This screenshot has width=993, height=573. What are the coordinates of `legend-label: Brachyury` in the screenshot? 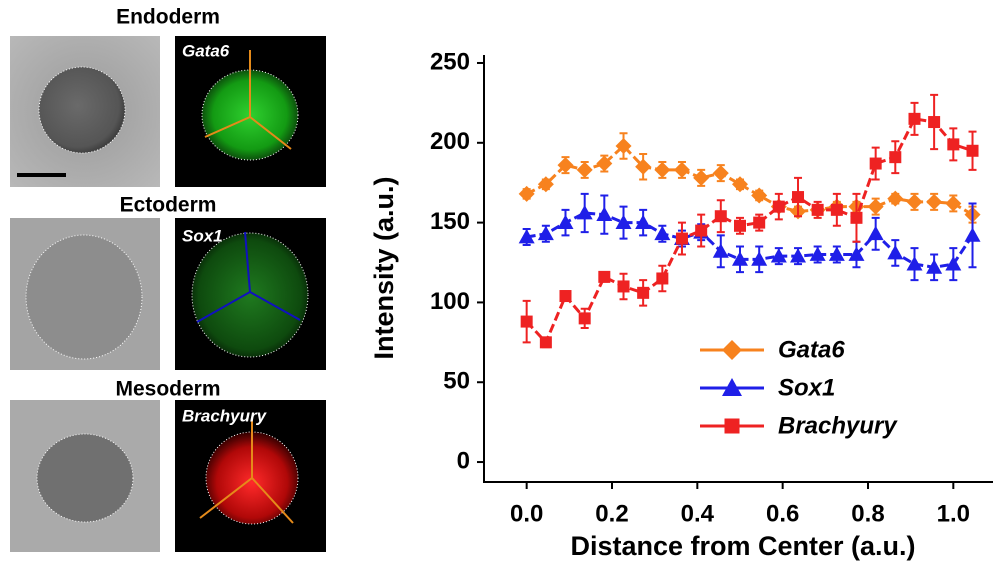 It's located at (838, 425).